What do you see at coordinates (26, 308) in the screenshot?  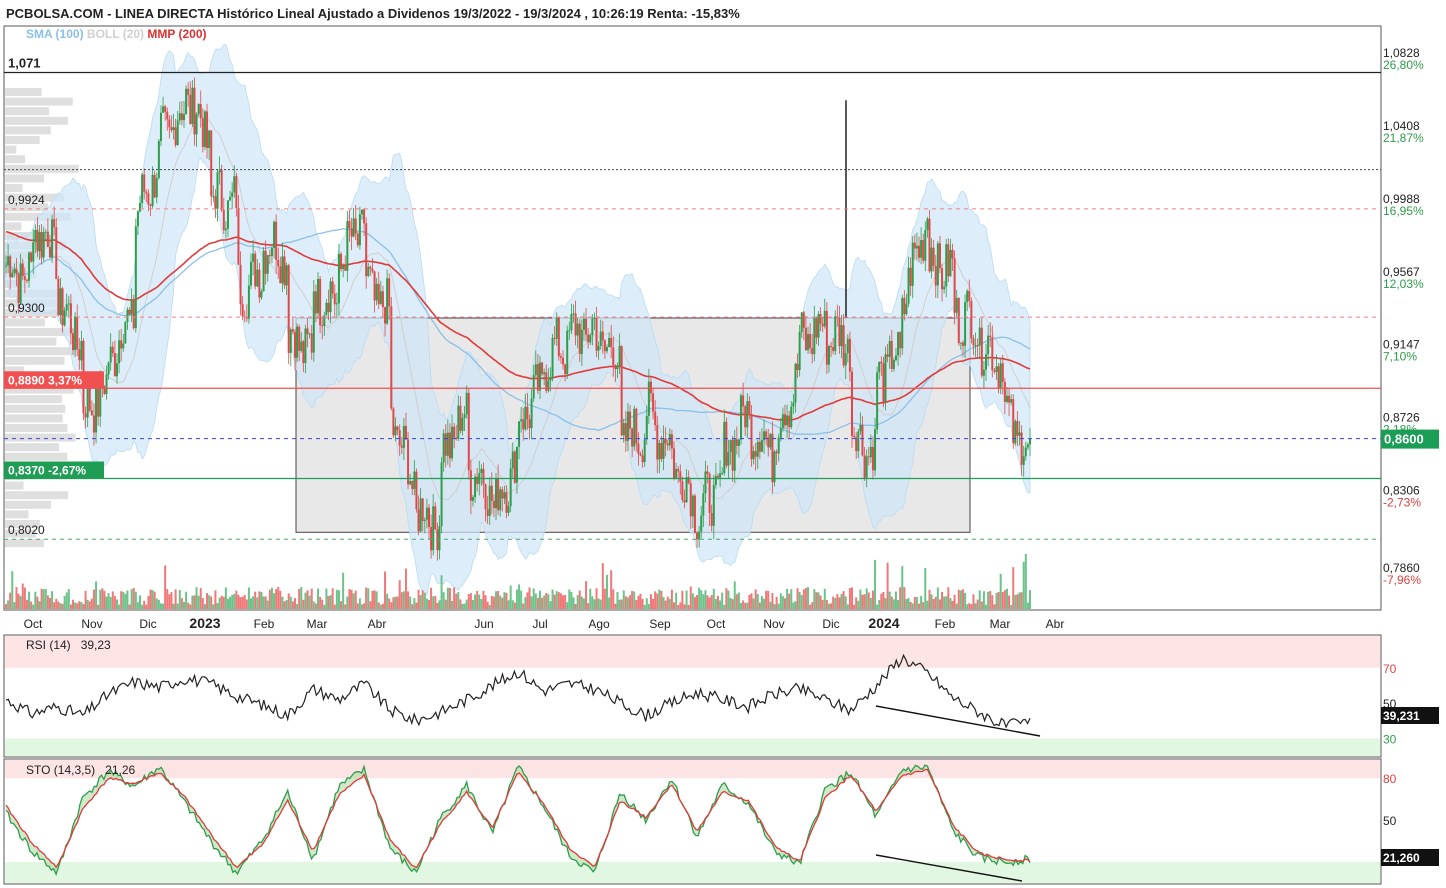 I see `level-label: 0,9300` at bounding box center [26, 308].